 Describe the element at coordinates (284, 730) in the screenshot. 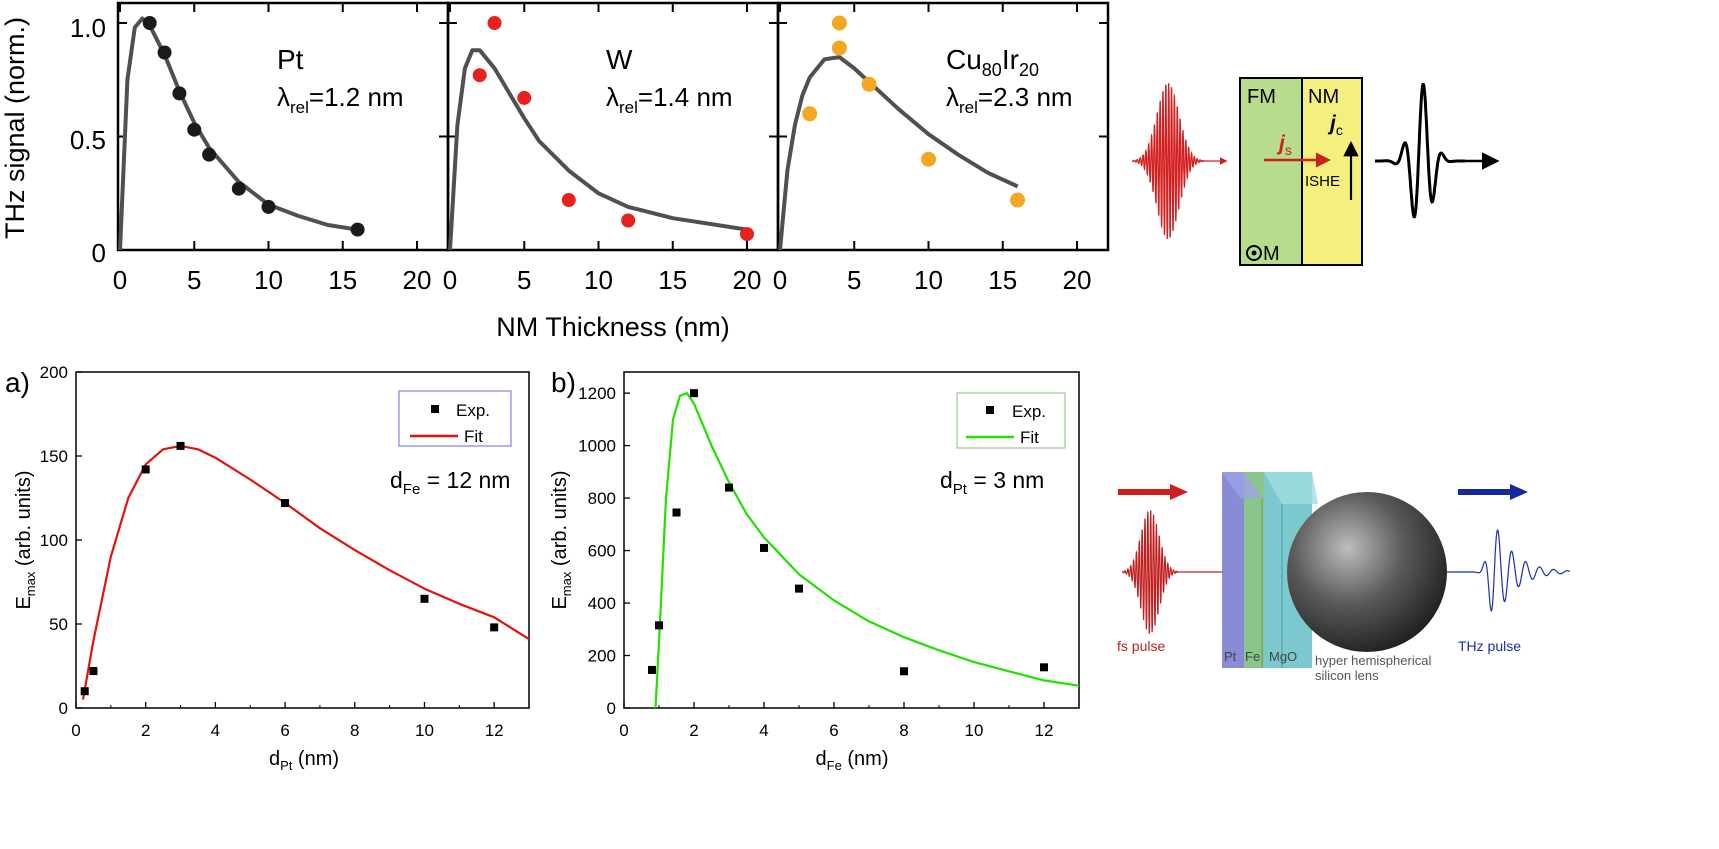

I see `a-x-tick-label: 6` at that location.